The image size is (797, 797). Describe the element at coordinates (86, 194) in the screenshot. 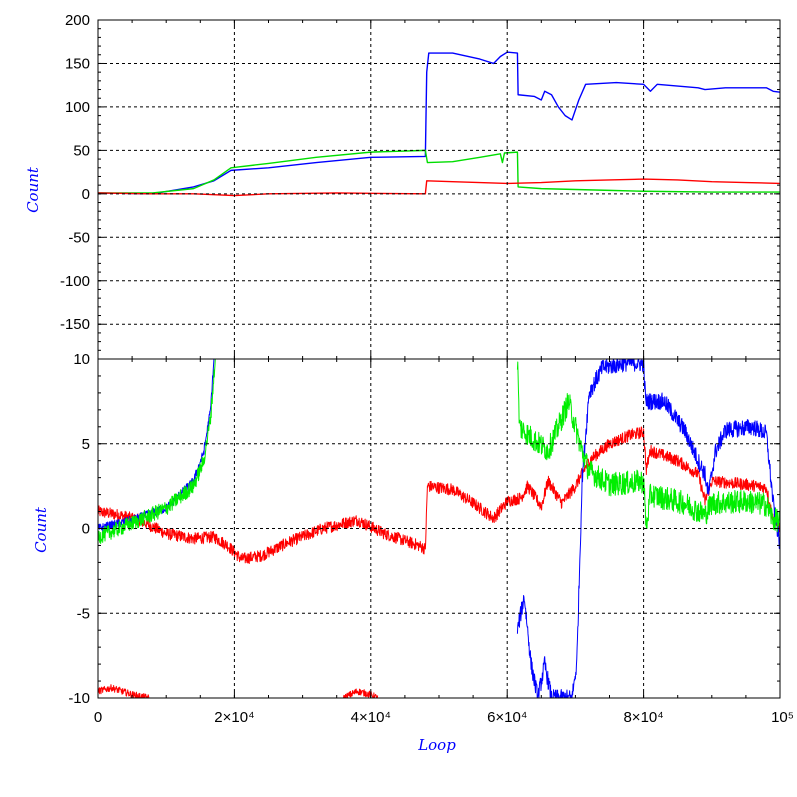

I see `top-y-tick-label: 0` at that location.